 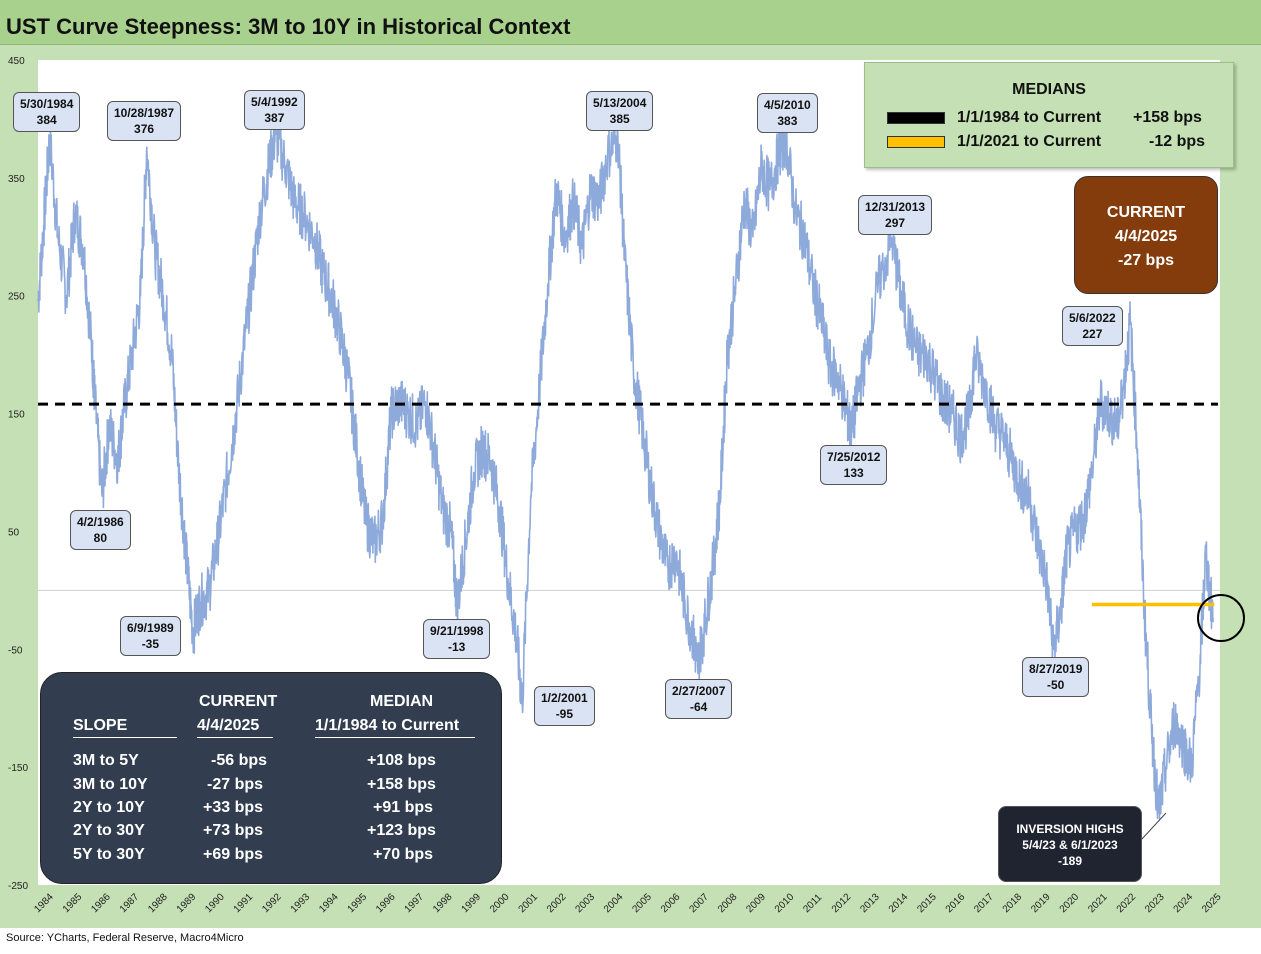 I want to click on callout-date: 5/6/2022, so click(x=1092, y=318).